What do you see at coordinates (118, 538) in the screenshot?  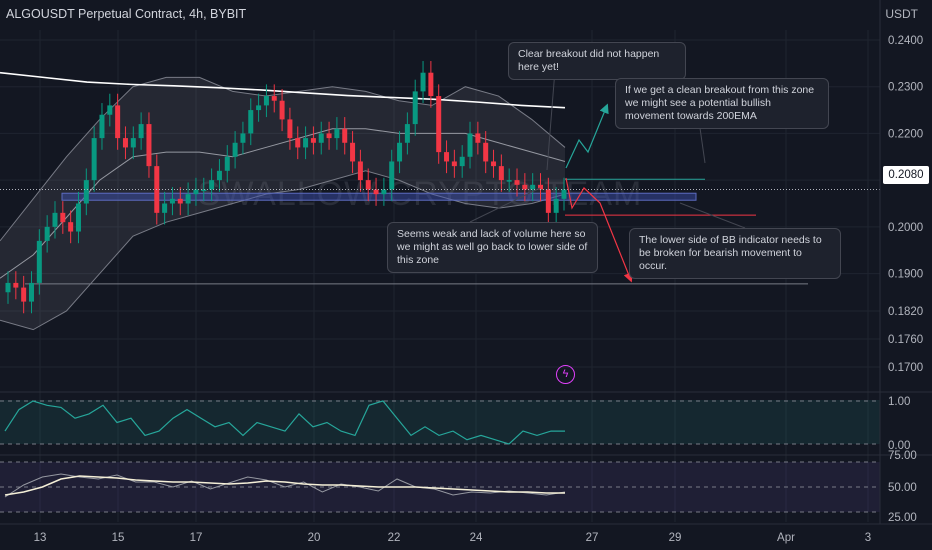 I see `x-tick-label: 15` at bounding box center [118, 538].